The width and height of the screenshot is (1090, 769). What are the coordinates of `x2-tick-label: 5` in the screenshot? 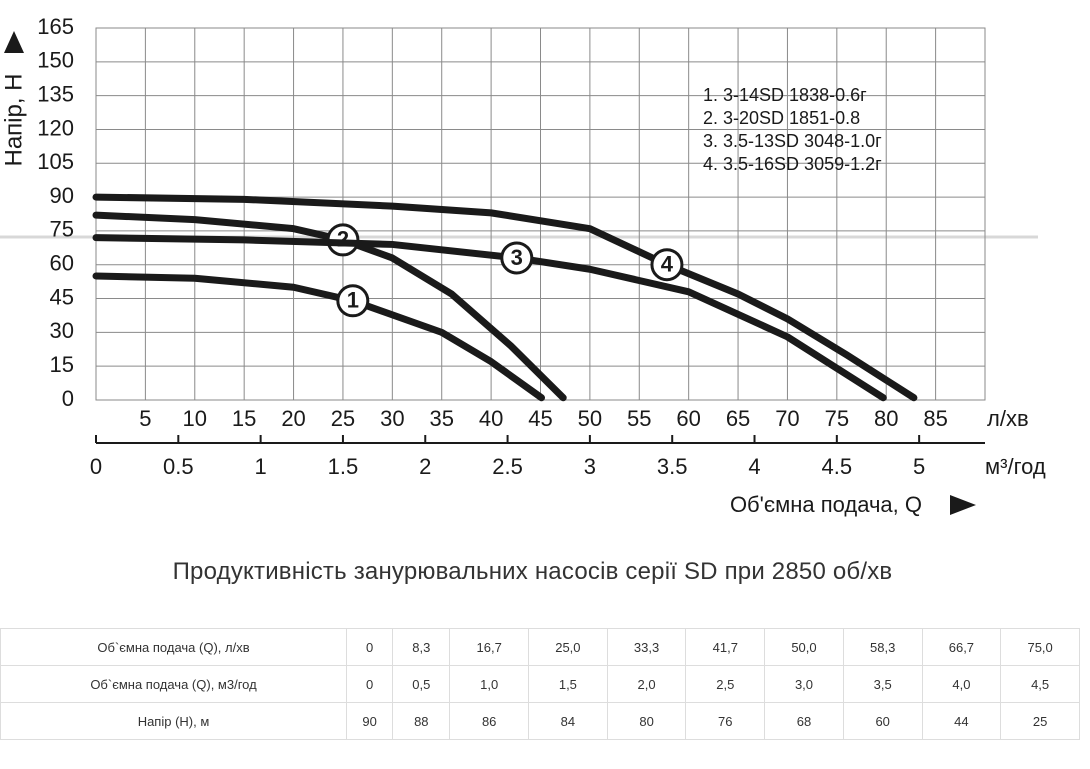 It's located at (919, 466).